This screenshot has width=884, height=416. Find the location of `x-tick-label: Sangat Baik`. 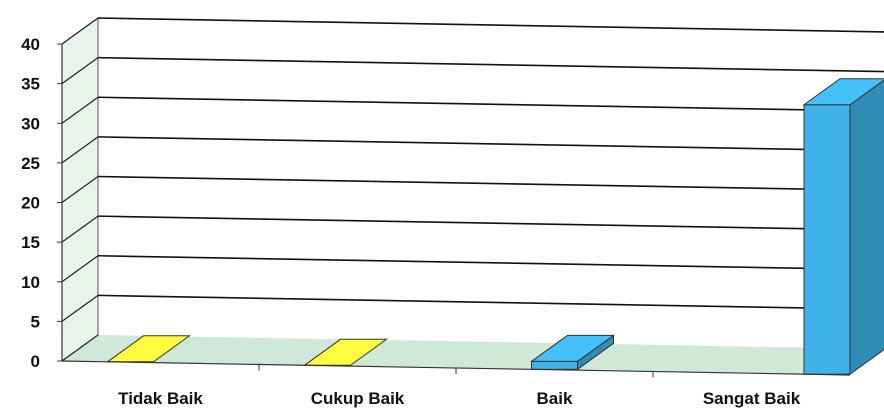

x-tick-label: Sangat Baik is located at coordinates (752, 398).